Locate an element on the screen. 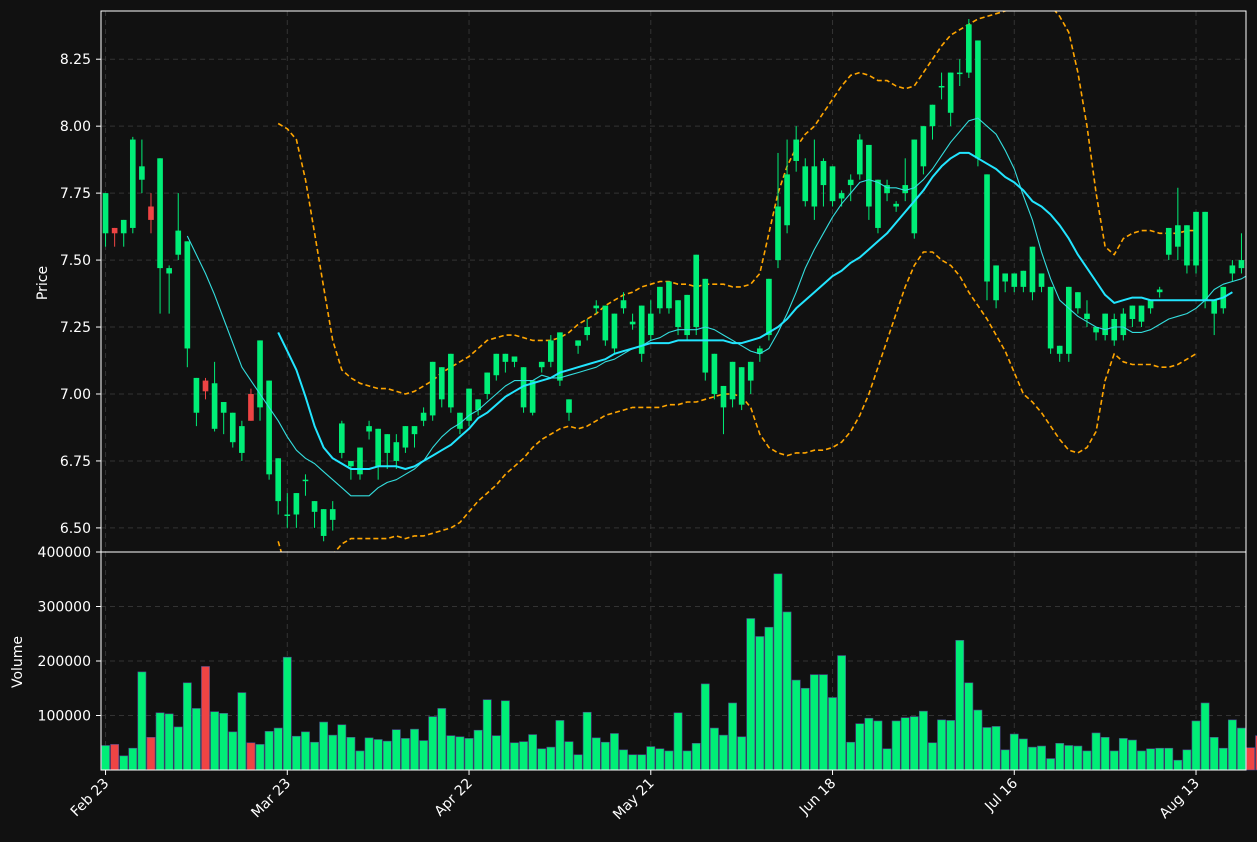 The width and height of the screenshot is (1257, 842). price-tick-label: 7.50 is located at coordinates (75, 261).